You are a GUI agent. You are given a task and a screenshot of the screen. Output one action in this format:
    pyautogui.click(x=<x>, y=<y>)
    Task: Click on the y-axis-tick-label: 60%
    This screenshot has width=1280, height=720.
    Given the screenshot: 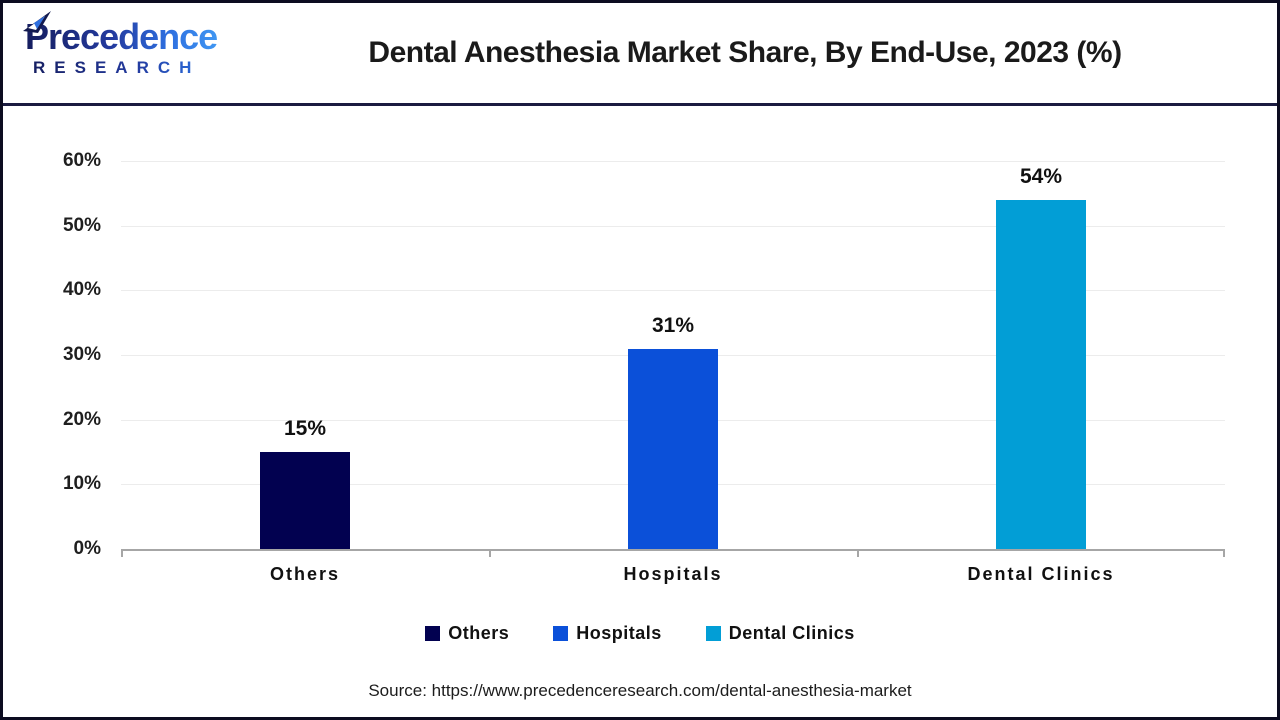 What is the action you would take?
    pyautogui.click(x=81, y=160)
    